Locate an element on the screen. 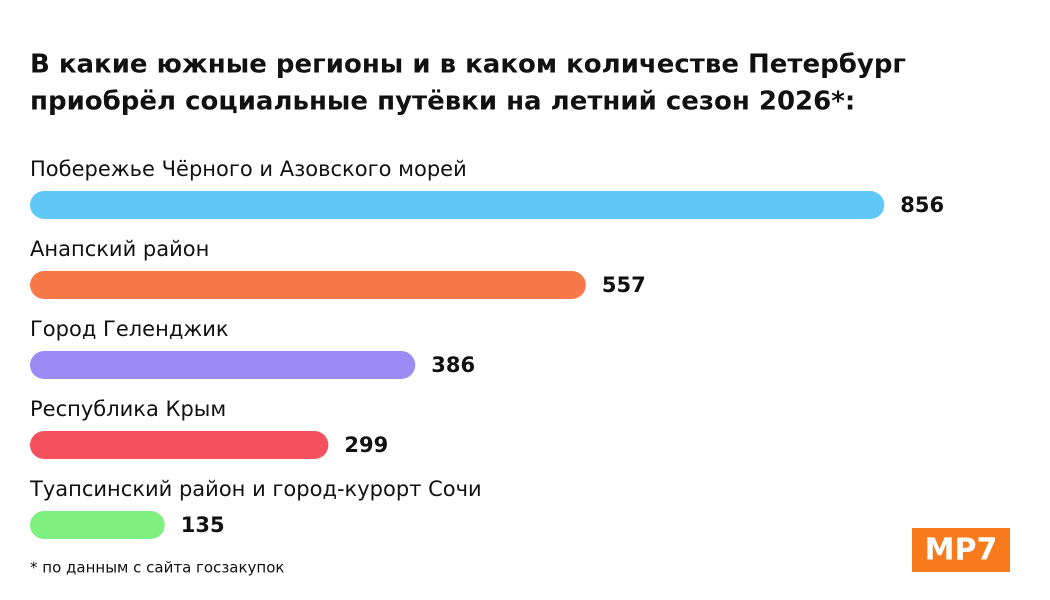 The width and height of the screenshot is (1050, 600). logo-box is located at coordinates (961, 550).